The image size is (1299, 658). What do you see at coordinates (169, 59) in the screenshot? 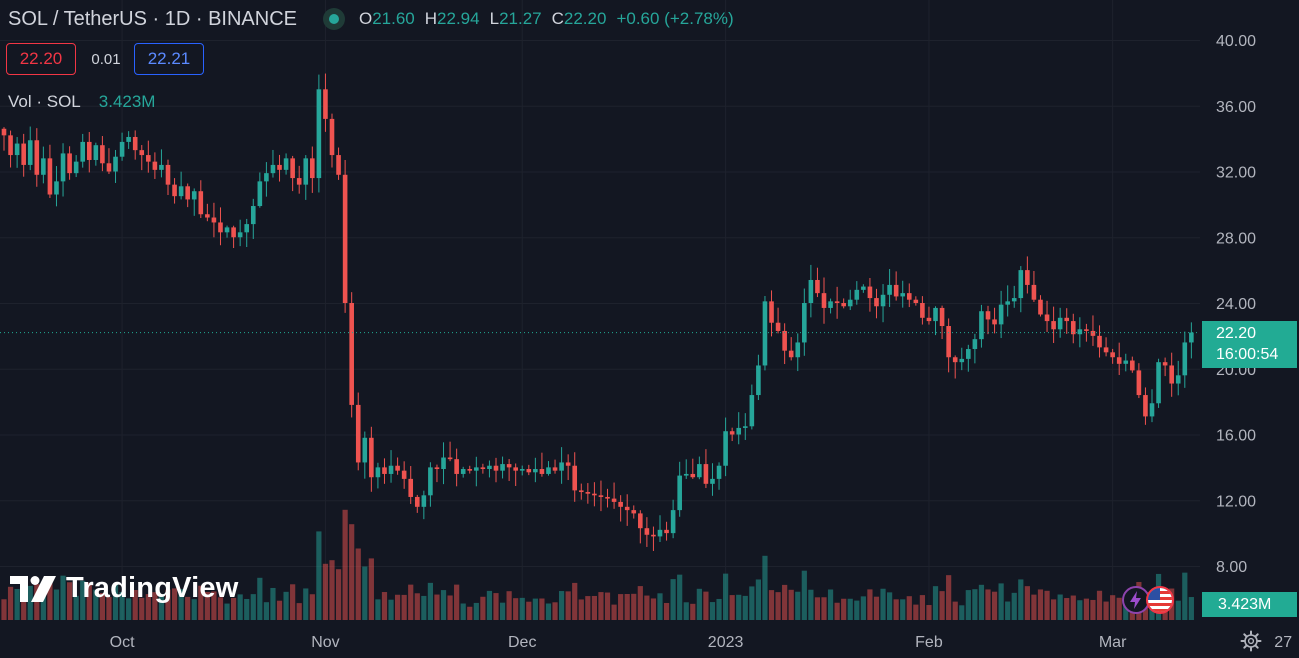
I see `buy-price-button: 22.21` at bounding box center [169, 59].